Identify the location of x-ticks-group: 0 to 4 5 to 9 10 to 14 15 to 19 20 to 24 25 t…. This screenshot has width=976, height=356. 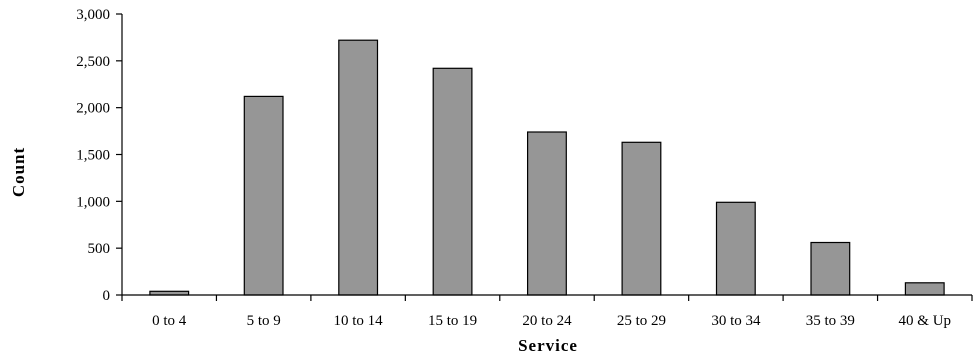
(547, 312).